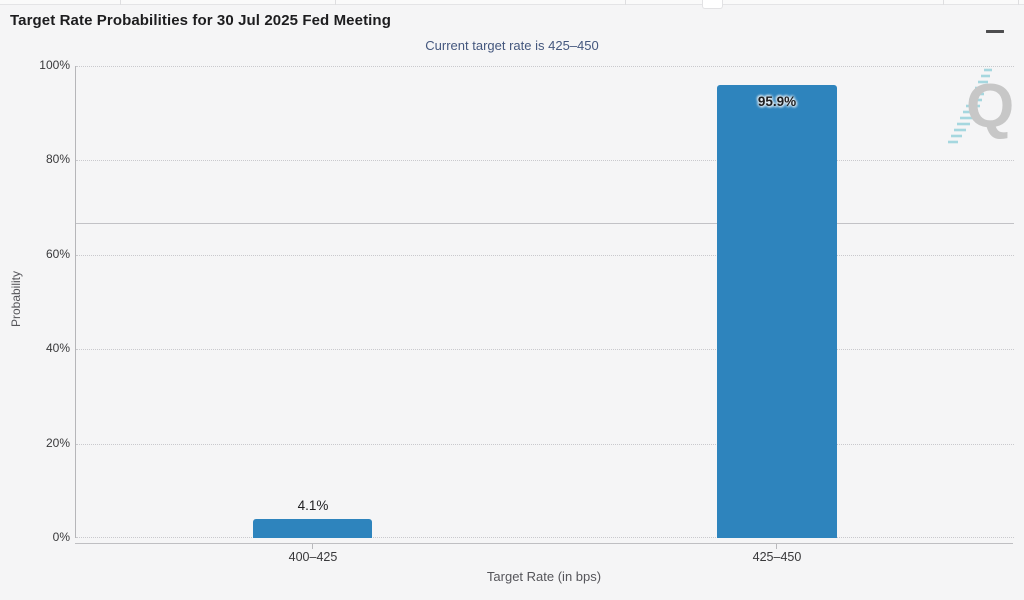 This screenshot has width=1024, height=600. I want to click on bar-value-label: 4.1%, so click(313, 505).